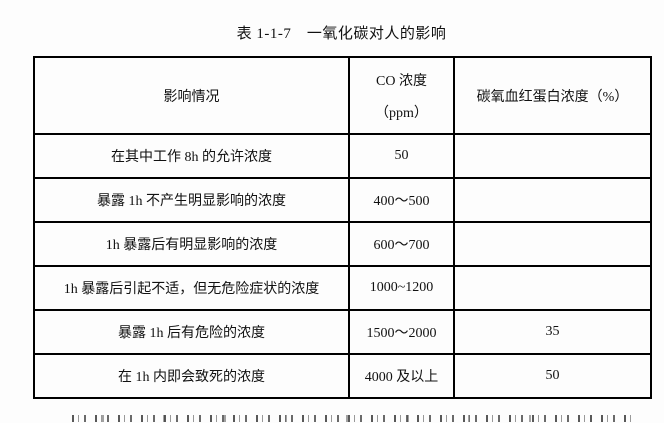 Image resolution: width=664 pixels, height=423 pixels. What do you see at coordinates (191, 244) in the screenshot?
I see `effect-cell: 1h 暴露后有明显影响的浓度` at bounding box center [191, 244].